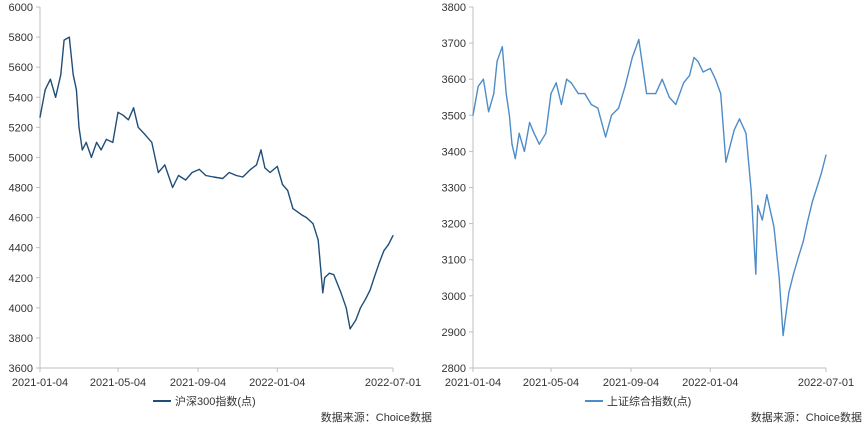  I want to click on y-tick-label: 2900, so click(454, 333).